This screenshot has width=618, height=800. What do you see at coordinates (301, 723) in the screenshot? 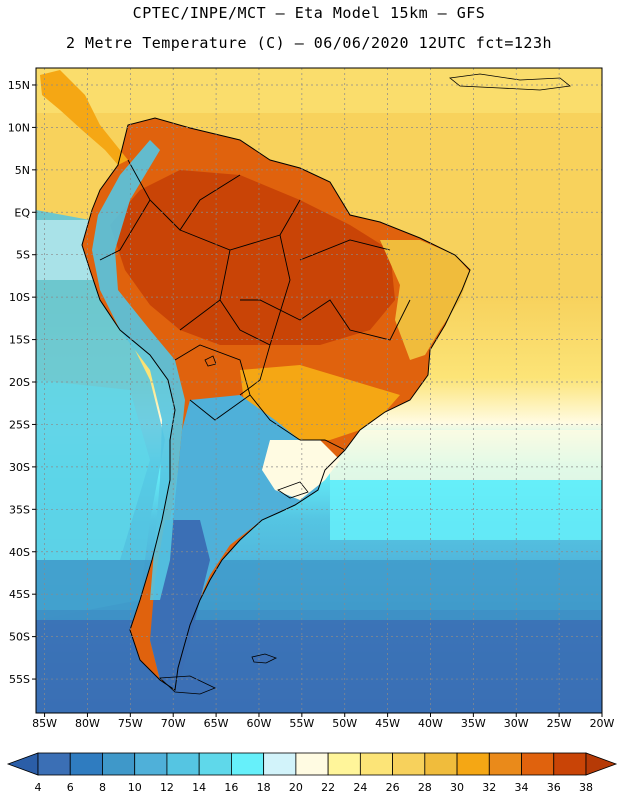
I see `lon-tick-label: 55W` at bounding box center [301, 723].